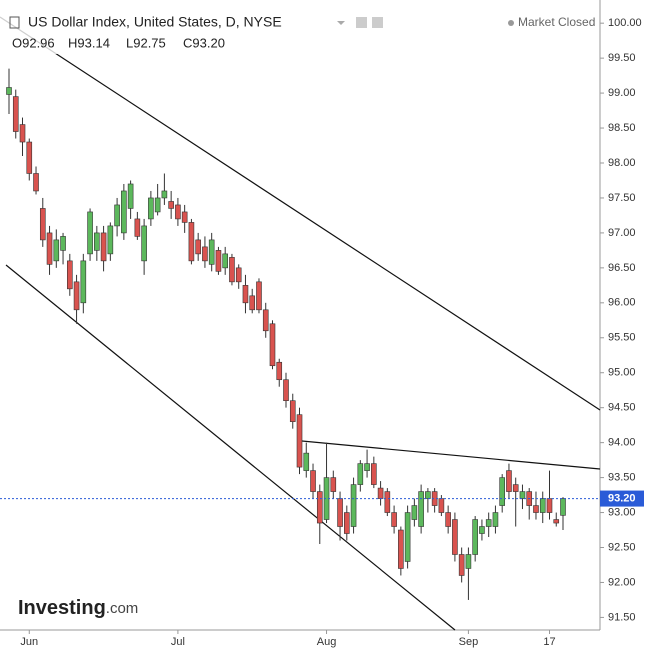 This screenshot has height=657, width=647. Describe the element at coordinates (556, 22) in the screenshot. I see `market-status: Market Closed` at that location.